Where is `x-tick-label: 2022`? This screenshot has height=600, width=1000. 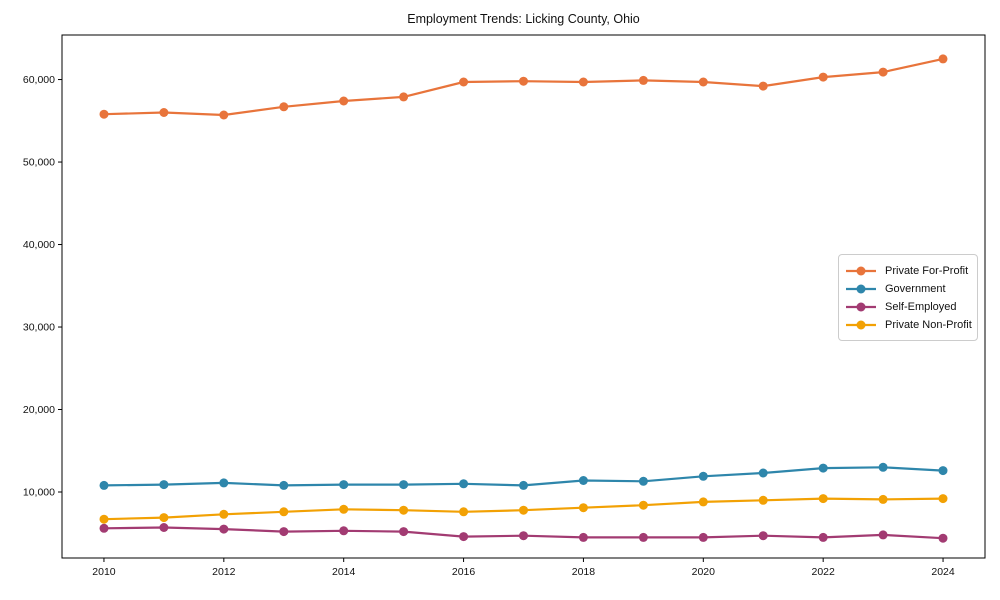 x-tick-label: 2022 is located at coordinates (823, 572).